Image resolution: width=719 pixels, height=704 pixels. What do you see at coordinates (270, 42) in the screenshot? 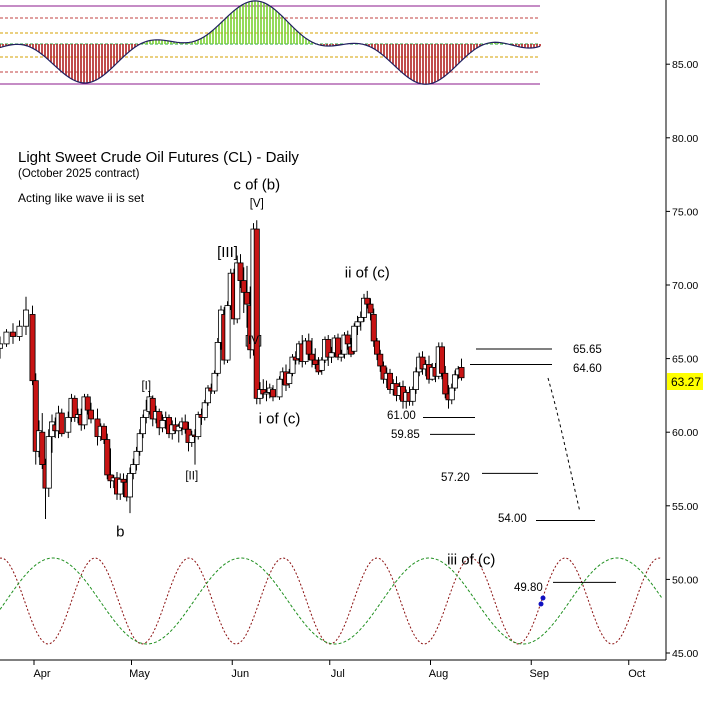
I see `momentum-line` at bounding box center [270, 42].